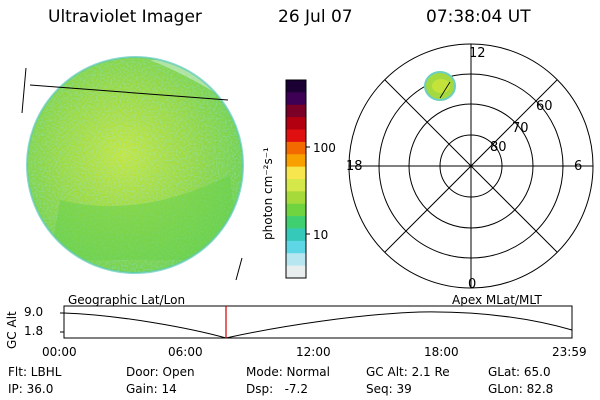 The width and height of the screenshot is (600, 400). What do you see at coordinates (239, 269) in the screenshot?
I see `edge-mark-right` at bounding box center [239, 269].